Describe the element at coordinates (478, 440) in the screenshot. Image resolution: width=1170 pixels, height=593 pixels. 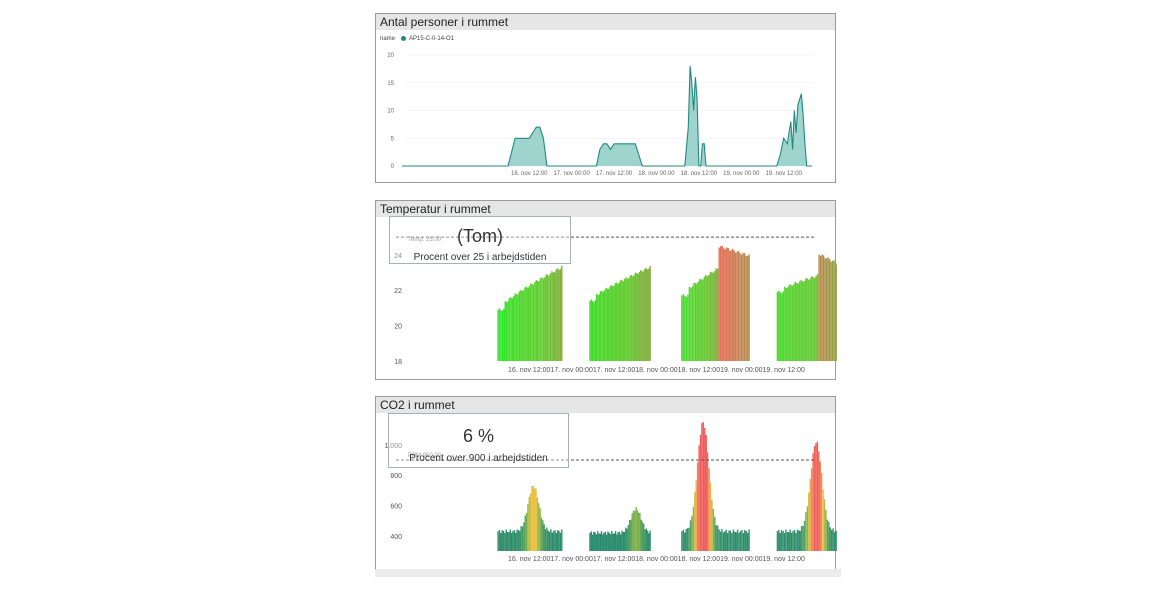
I see `co2-kpi-card: 6 % Procent over 900 i arbejdstiden` at that location.